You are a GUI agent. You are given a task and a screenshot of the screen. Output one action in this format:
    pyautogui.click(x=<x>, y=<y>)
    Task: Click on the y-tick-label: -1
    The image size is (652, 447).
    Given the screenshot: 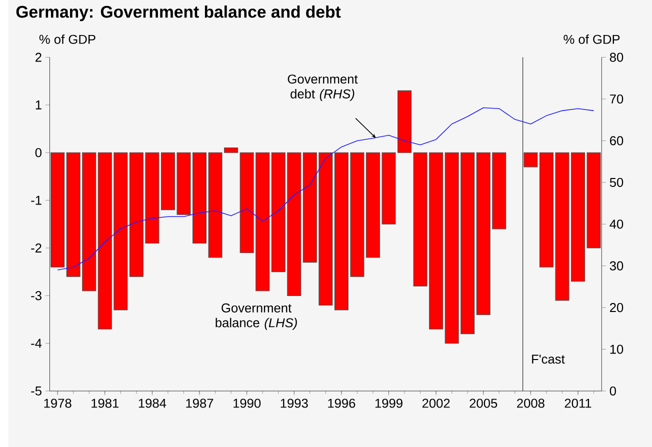 What is the action you would take?
    pyautogui.click(x=36, y=200)
    